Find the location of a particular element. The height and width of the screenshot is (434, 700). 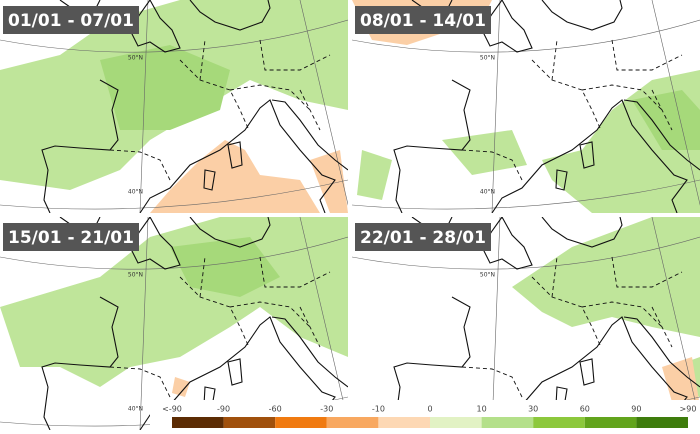

panel-title: 15/01 - 21/01 is located at coordinates (71, 238).